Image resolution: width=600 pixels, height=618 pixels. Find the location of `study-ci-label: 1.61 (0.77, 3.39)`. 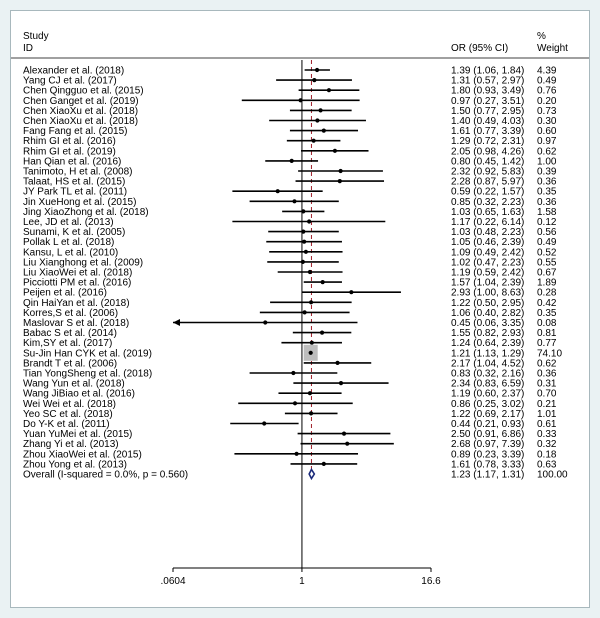

study-ci-label: 1.61 (0.77, 3.39) is located at coordinates (487, 131).